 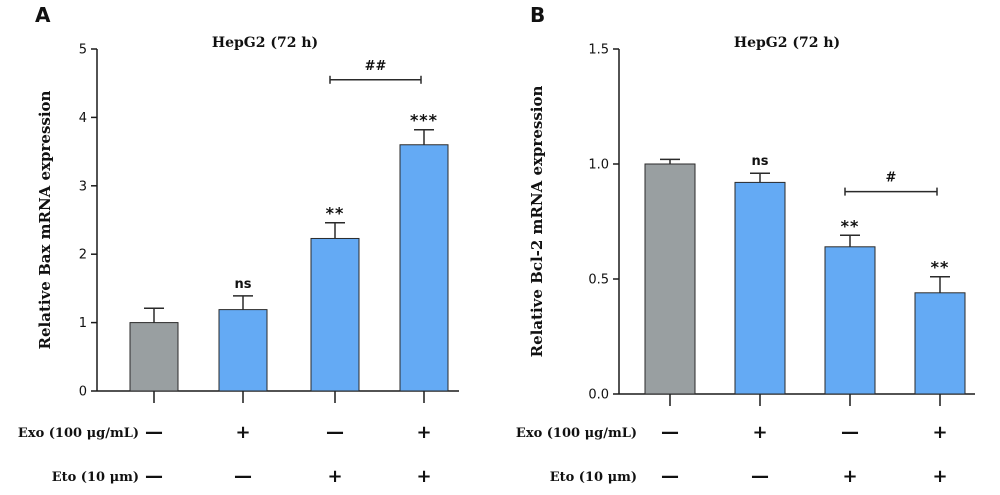 What do you see at coordinates (424, 120) in the screenshot?
I see `significance-label: ***` at bounding box center [424, 120].